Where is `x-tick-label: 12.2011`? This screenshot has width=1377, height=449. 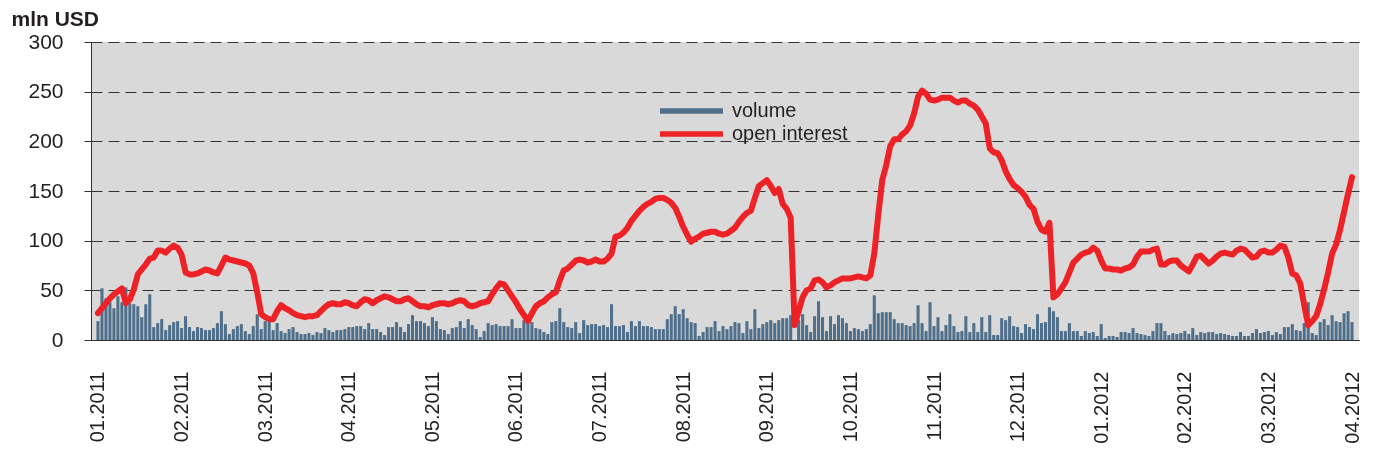
x-tick-label: 12.2011 is located at coordinates (1017, 407).